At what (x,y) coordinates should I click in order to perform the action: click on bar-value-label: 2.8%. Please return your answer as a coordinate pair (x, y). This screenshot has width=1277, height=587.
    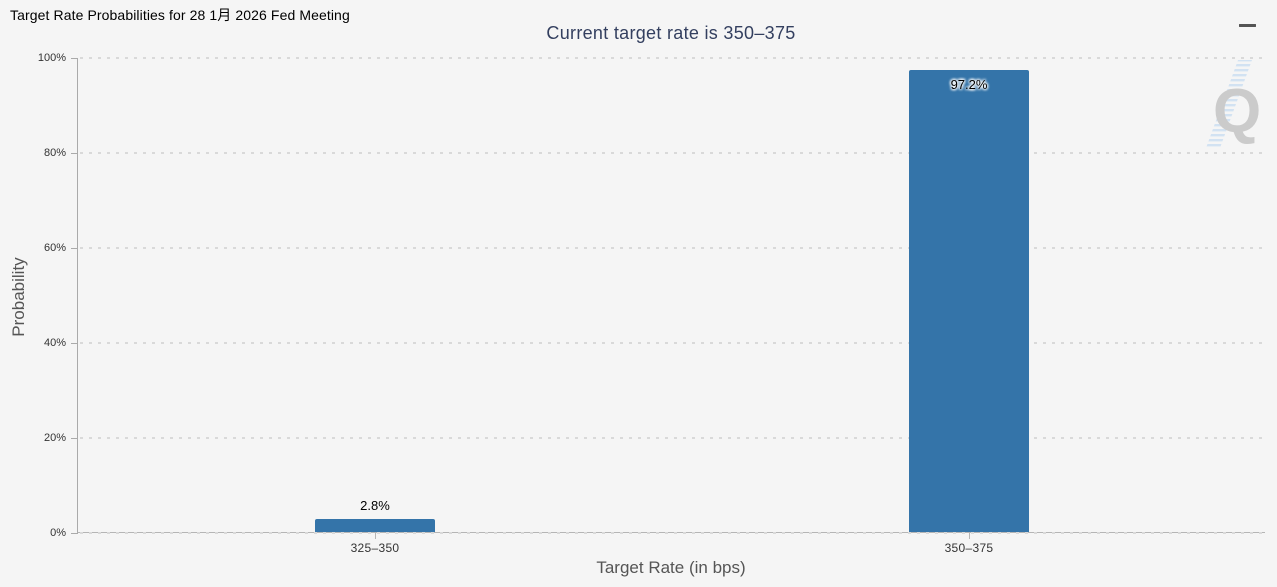
    Looking at the image, I should click on (375, 505).